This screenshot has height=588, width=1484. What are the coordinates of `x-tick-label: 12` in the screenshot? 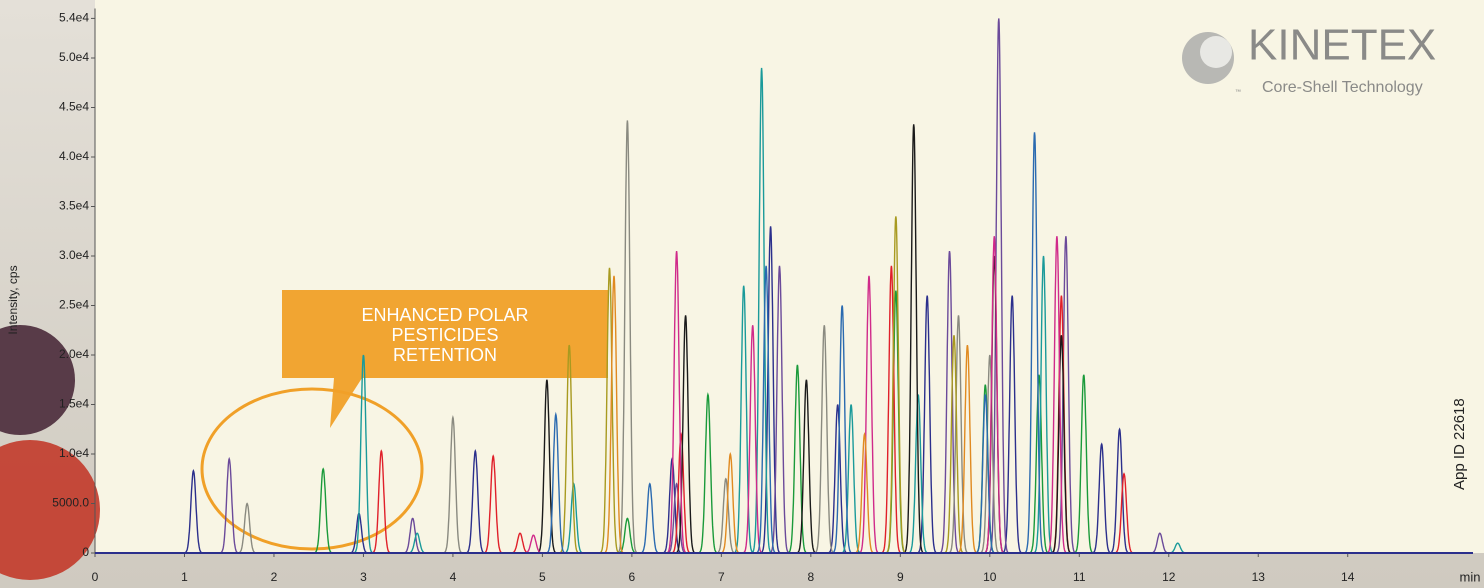 It's located at (1169, 577).